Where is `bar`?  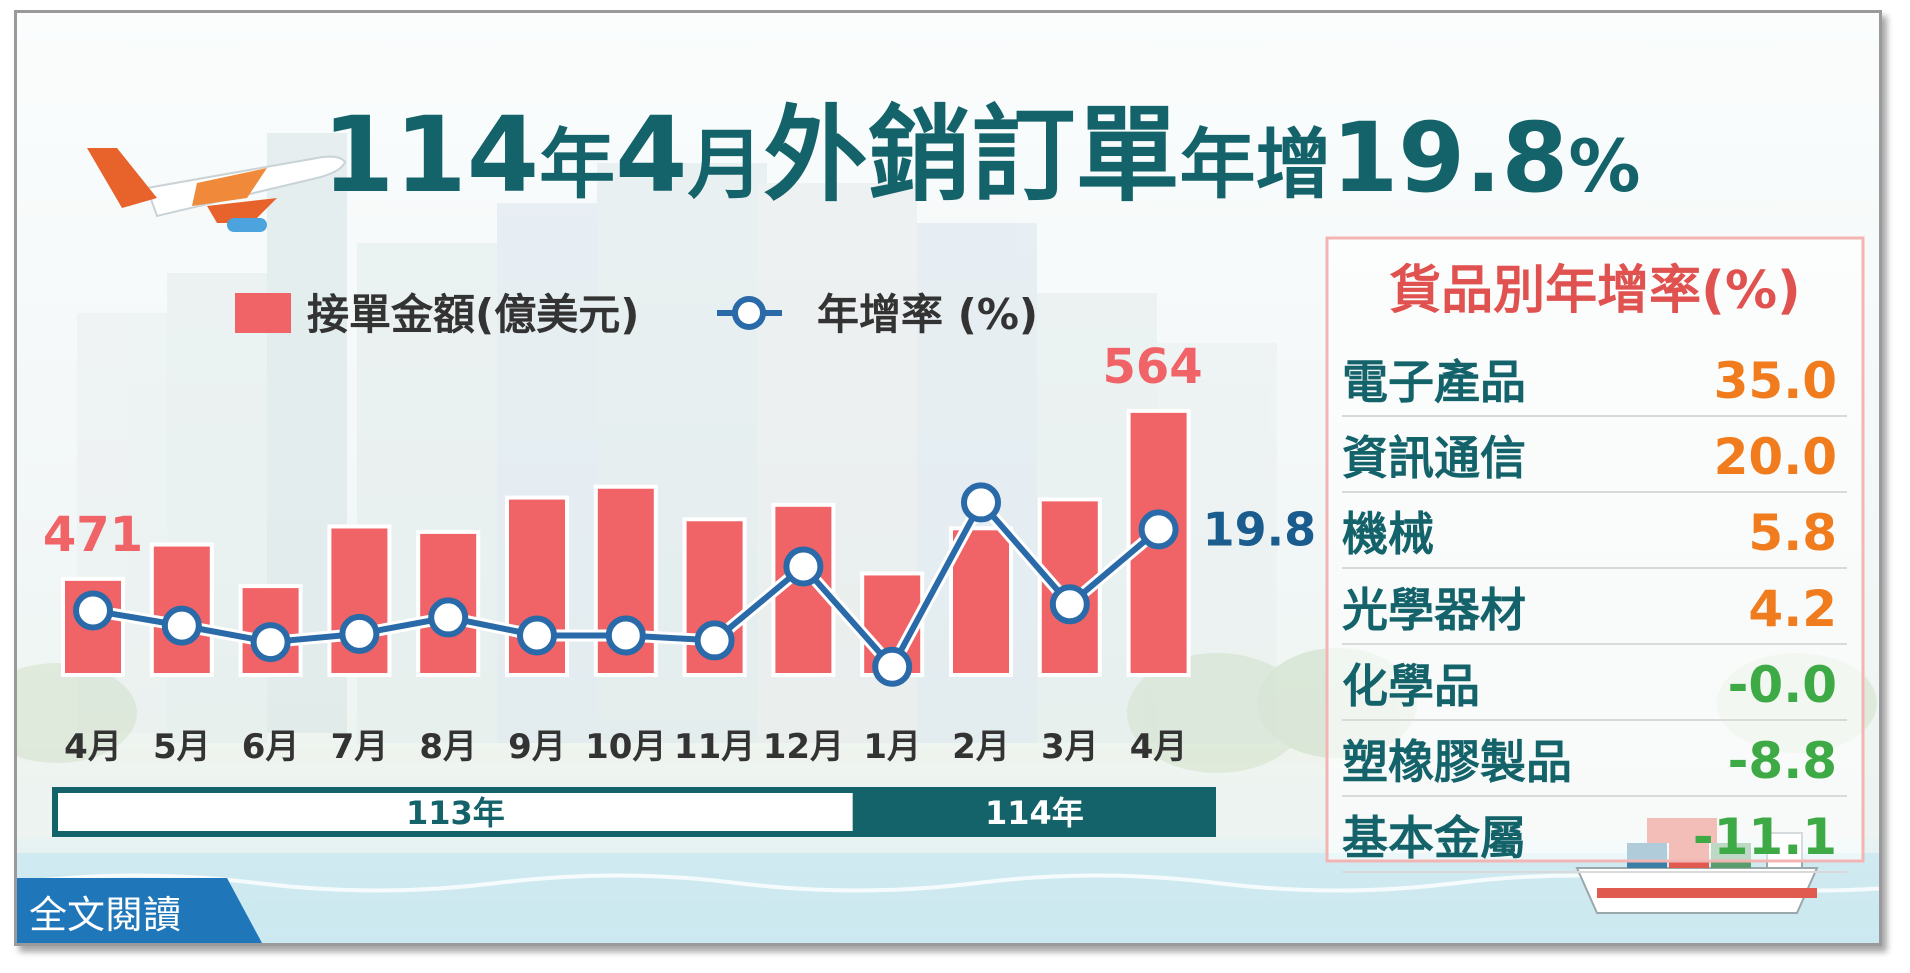
bar is located at coordinates (981, 601).